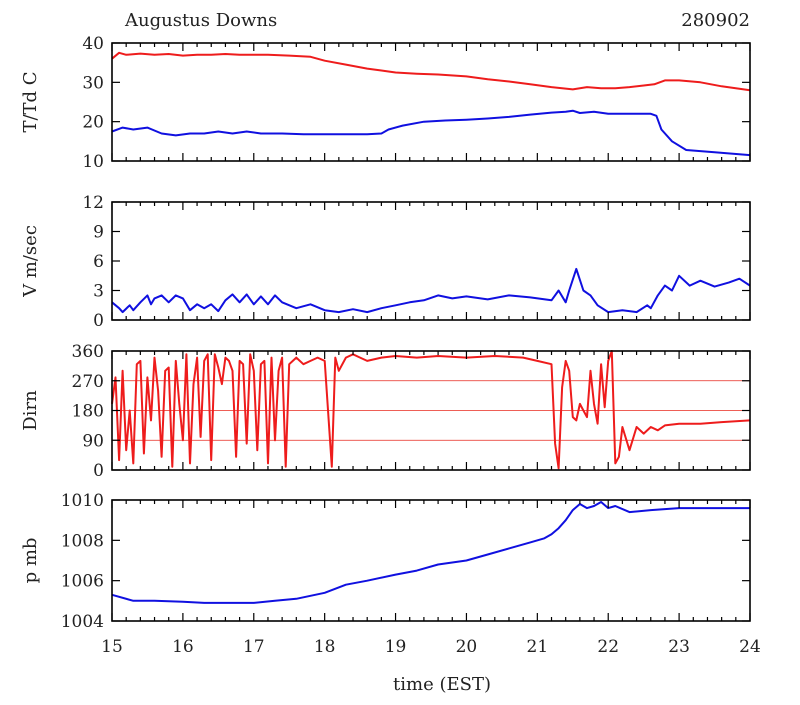  I want to click on y-tick-label: 12, so click(93, 203).